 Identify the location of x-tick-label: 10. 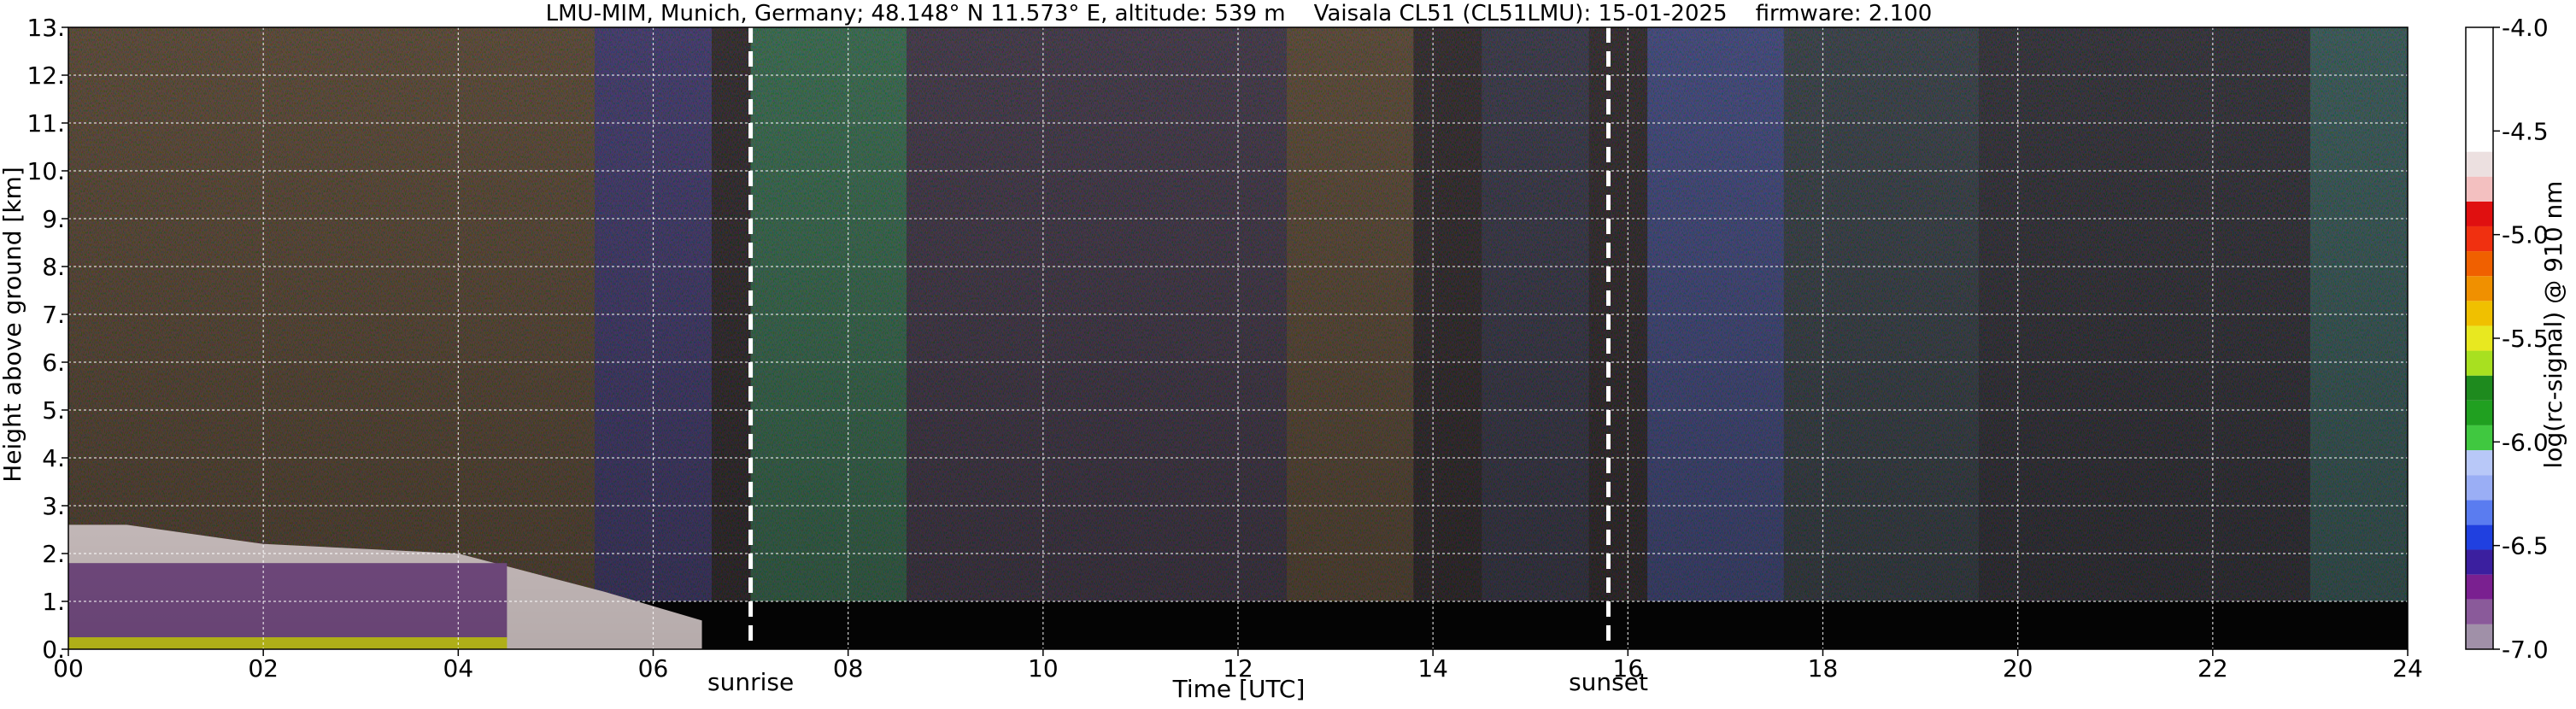
(1043, 668).